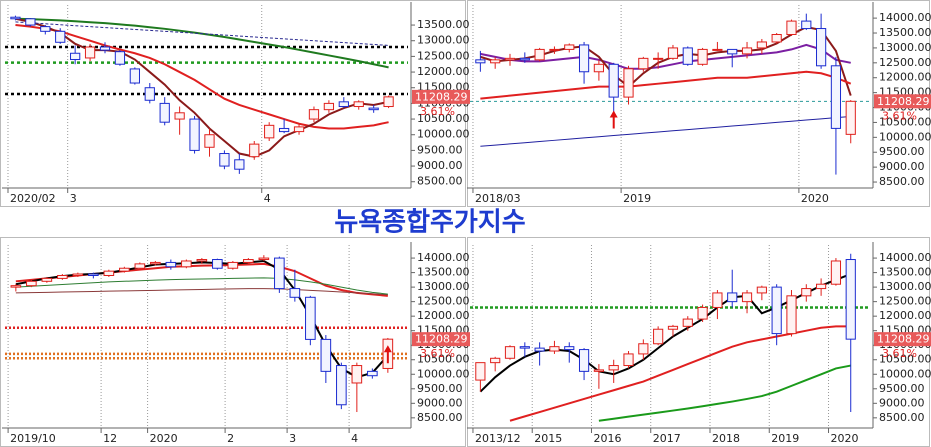 The image size is (931, 447). Describe the element at coordinates (607, 438) in the screenshot. I see `x-tick-label: 2016` at that location.